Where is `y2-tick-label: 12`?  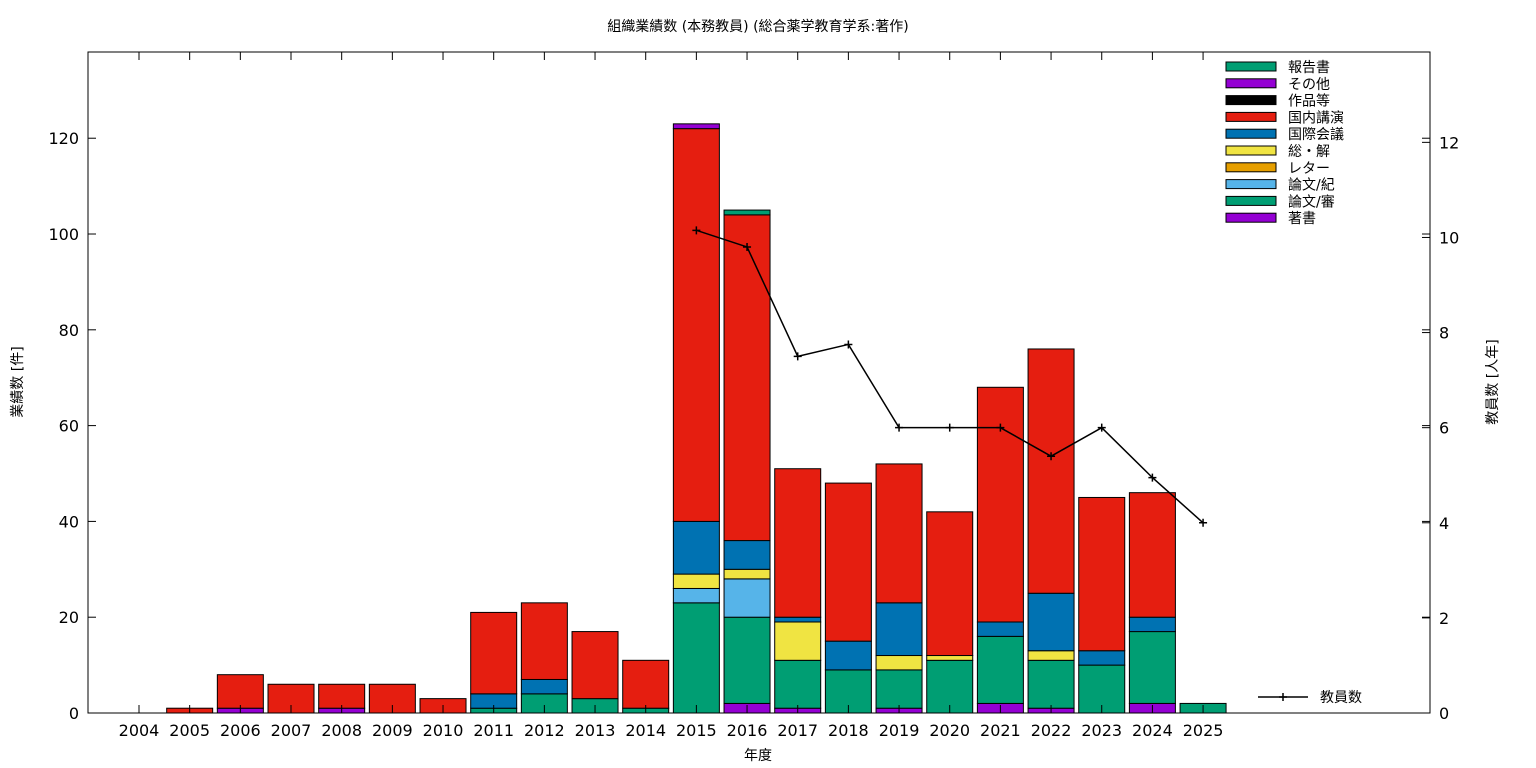 y2-tick-label: 12 is located at coordinates (1449, 142).